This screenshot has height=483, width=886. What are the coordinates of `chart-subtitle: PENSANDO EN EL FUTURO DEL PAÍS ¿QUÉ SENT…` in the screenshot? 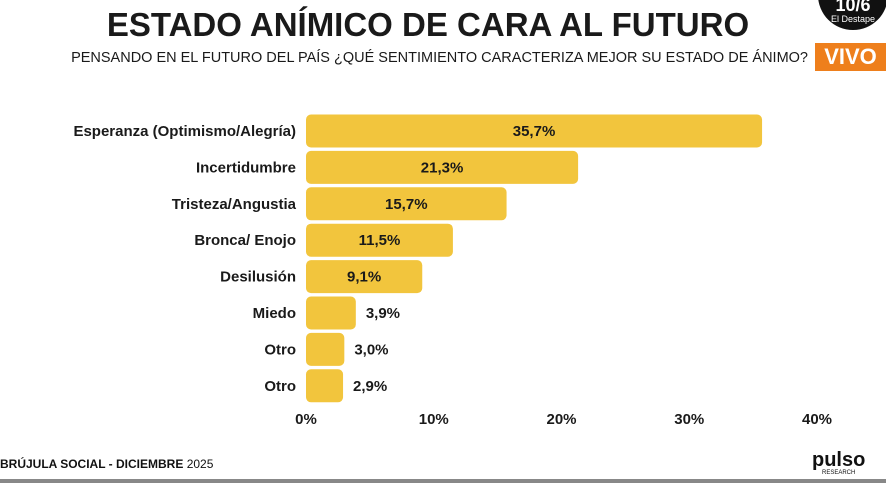 It's located at (439, 58).